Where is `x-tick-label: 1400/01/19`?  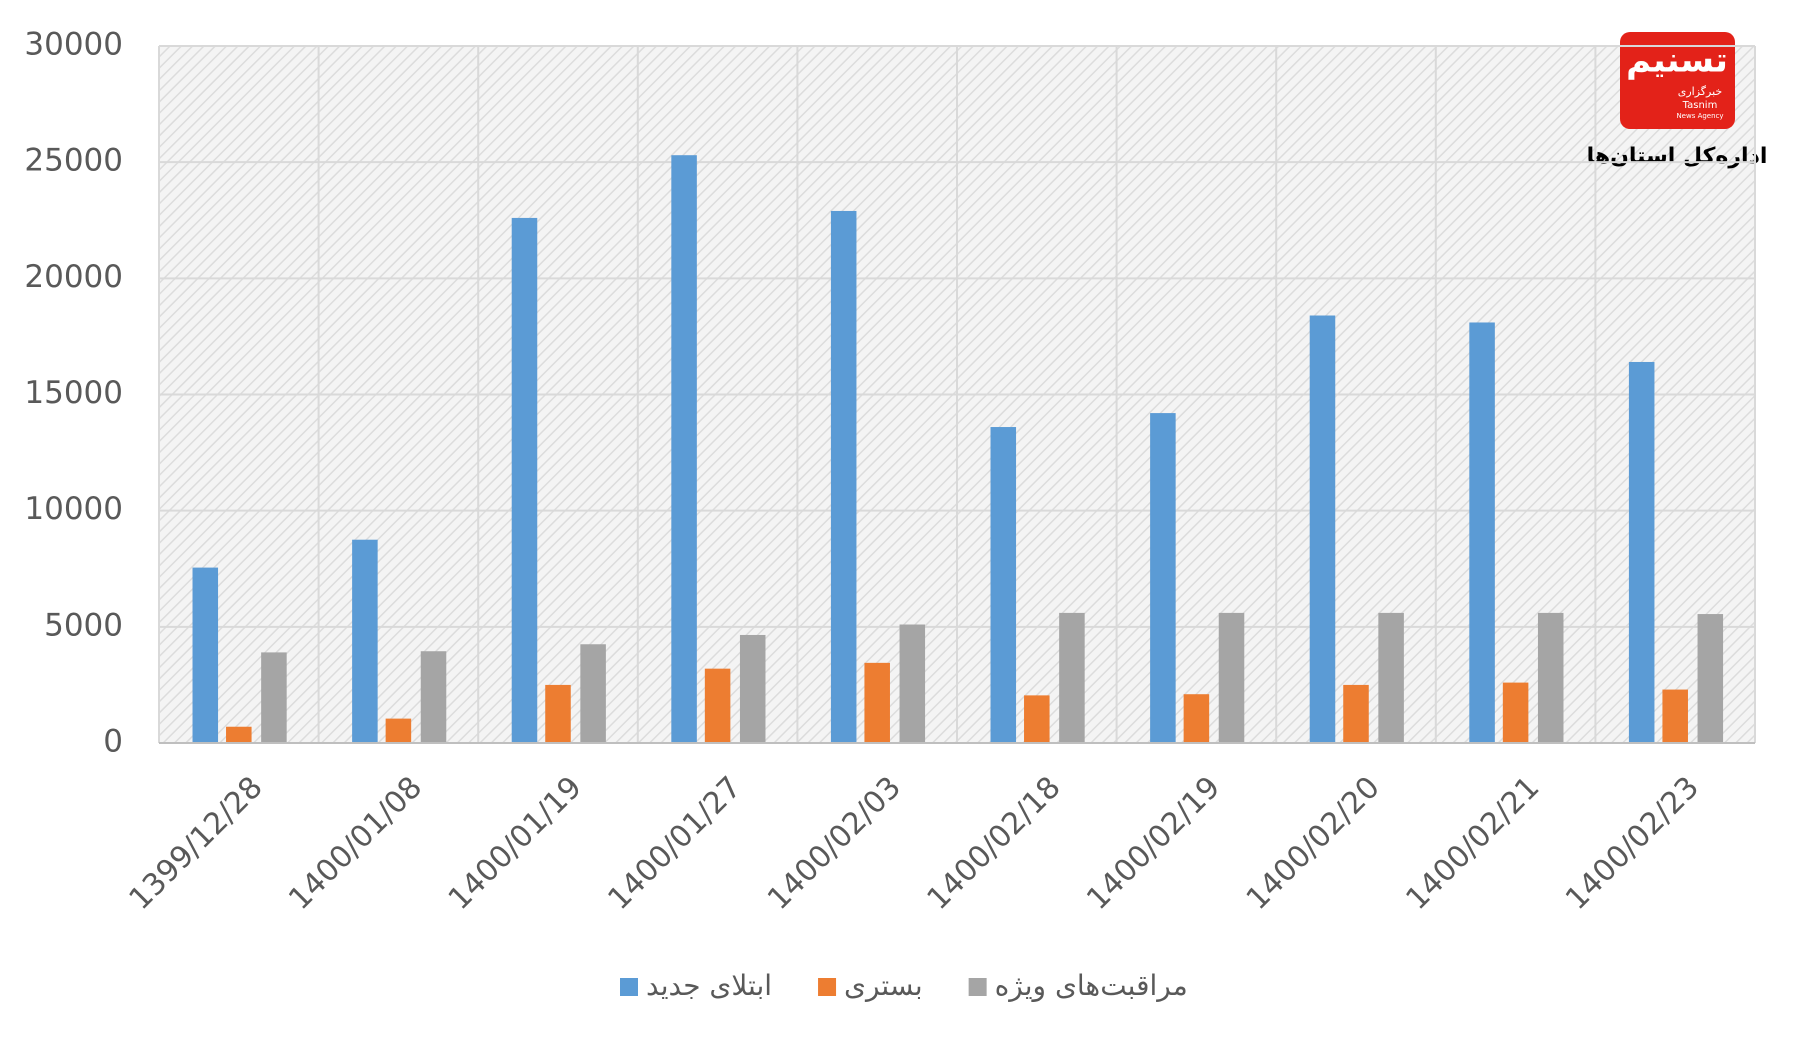
x-tick-label: 1400/01/19 is located at coordinates (515, 843).